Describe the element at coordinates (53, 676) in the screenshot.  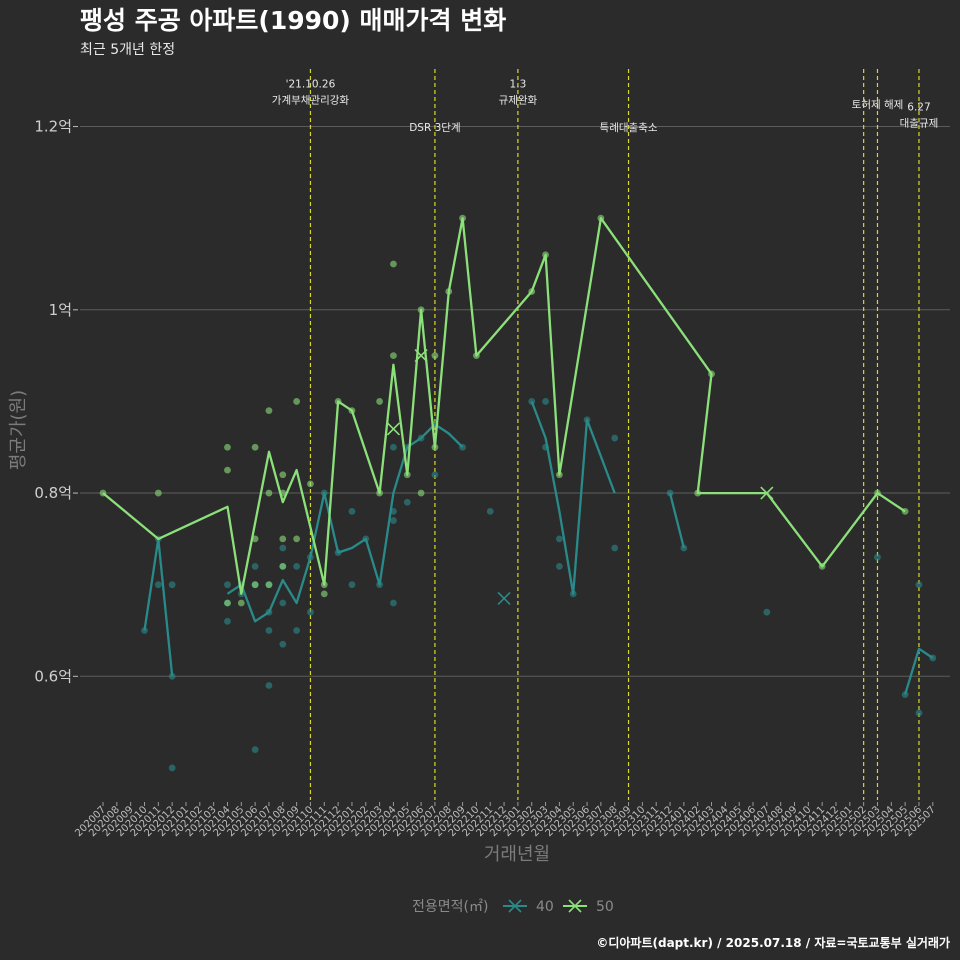
I see `y-tick-label: 0.6억` at that location.